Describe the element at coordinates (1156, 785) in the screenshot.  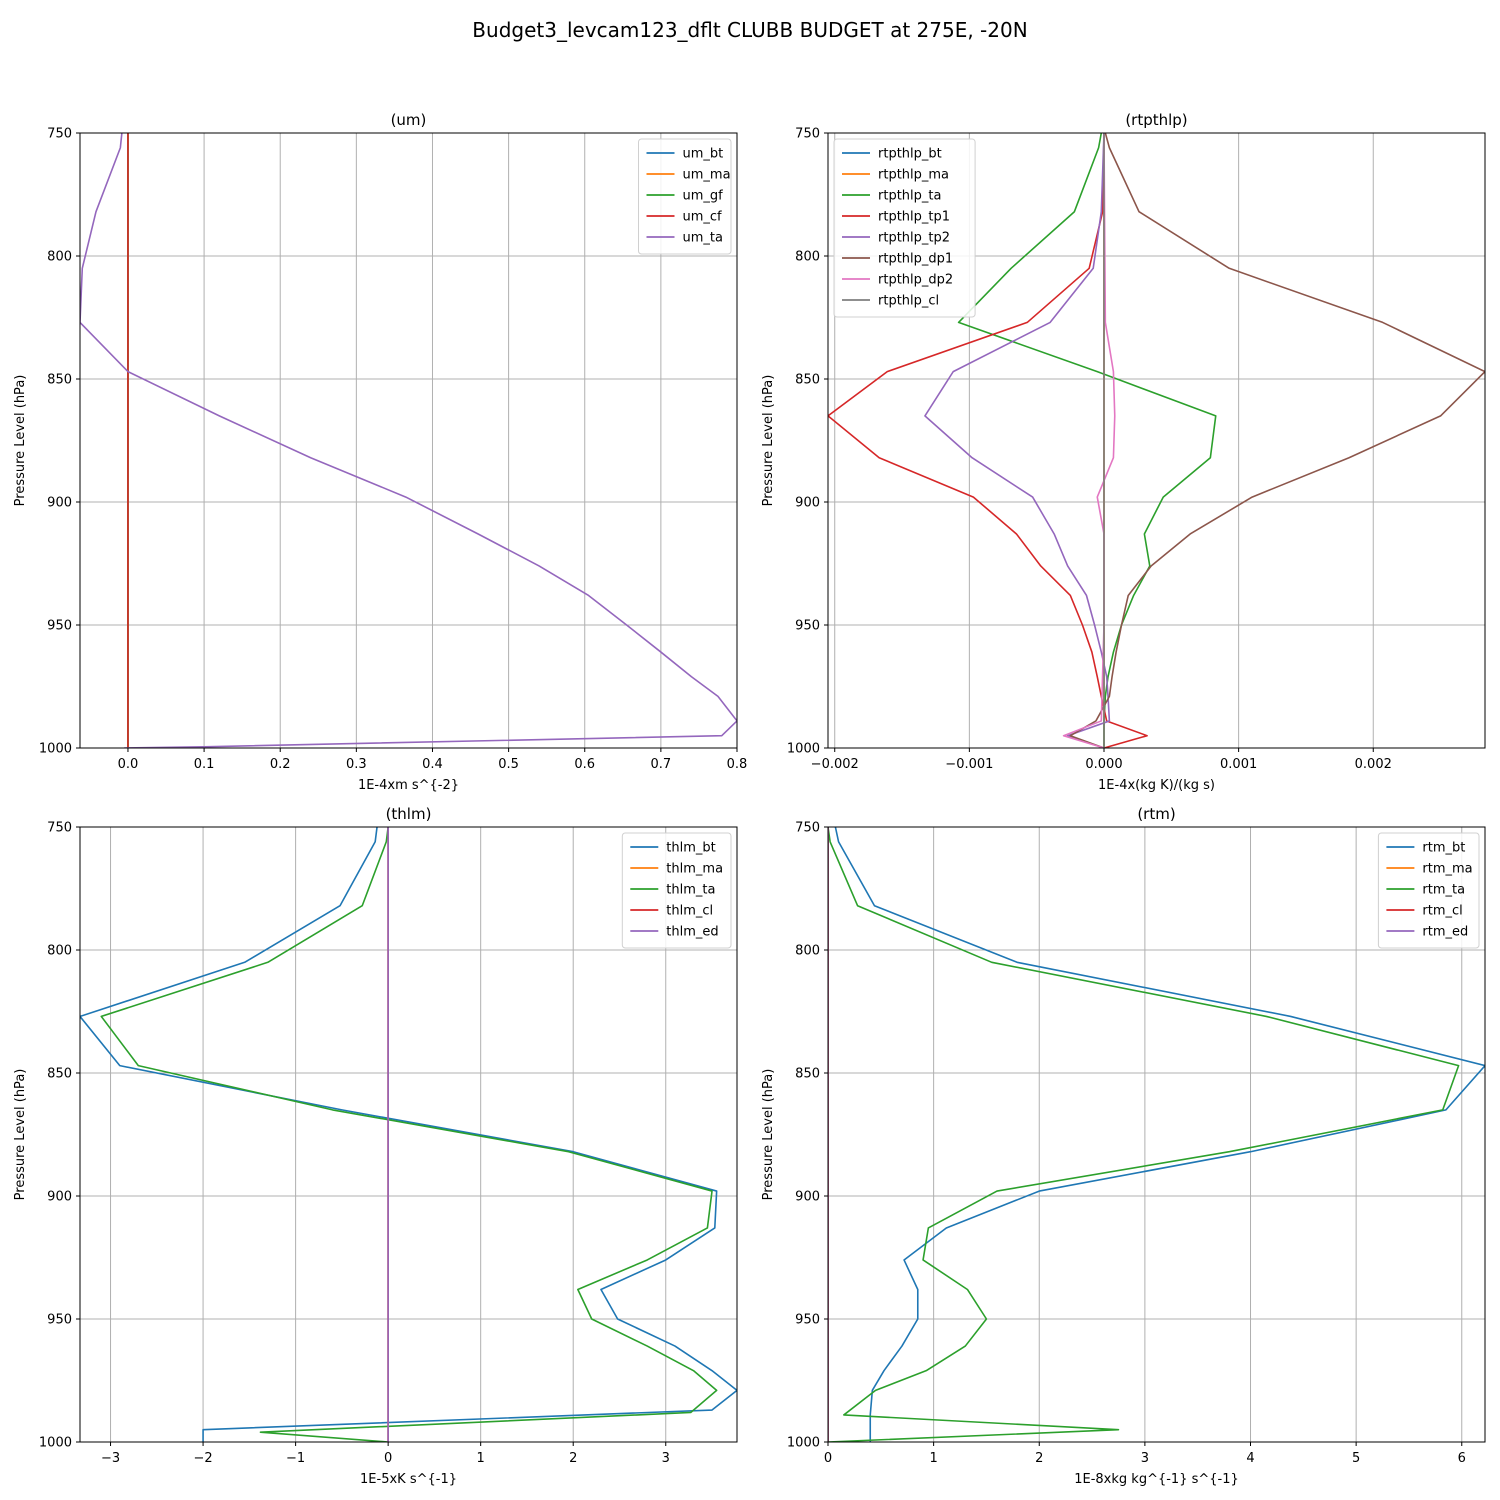
I see `x-axis-label: 1E-4x(kg K)/(kg s)` at that location.